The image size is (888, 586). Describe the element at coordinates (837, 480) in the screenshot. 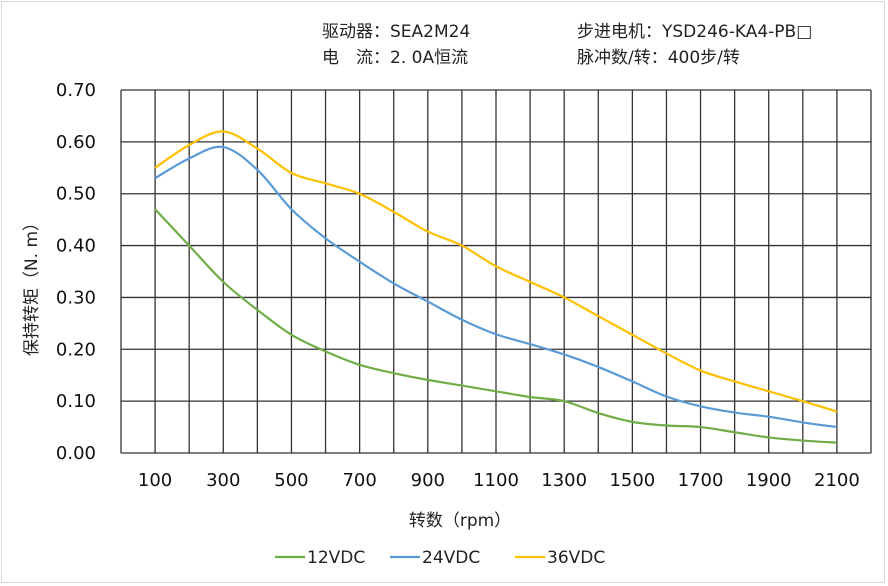

I see `x-tick-label: 2100` at that location.